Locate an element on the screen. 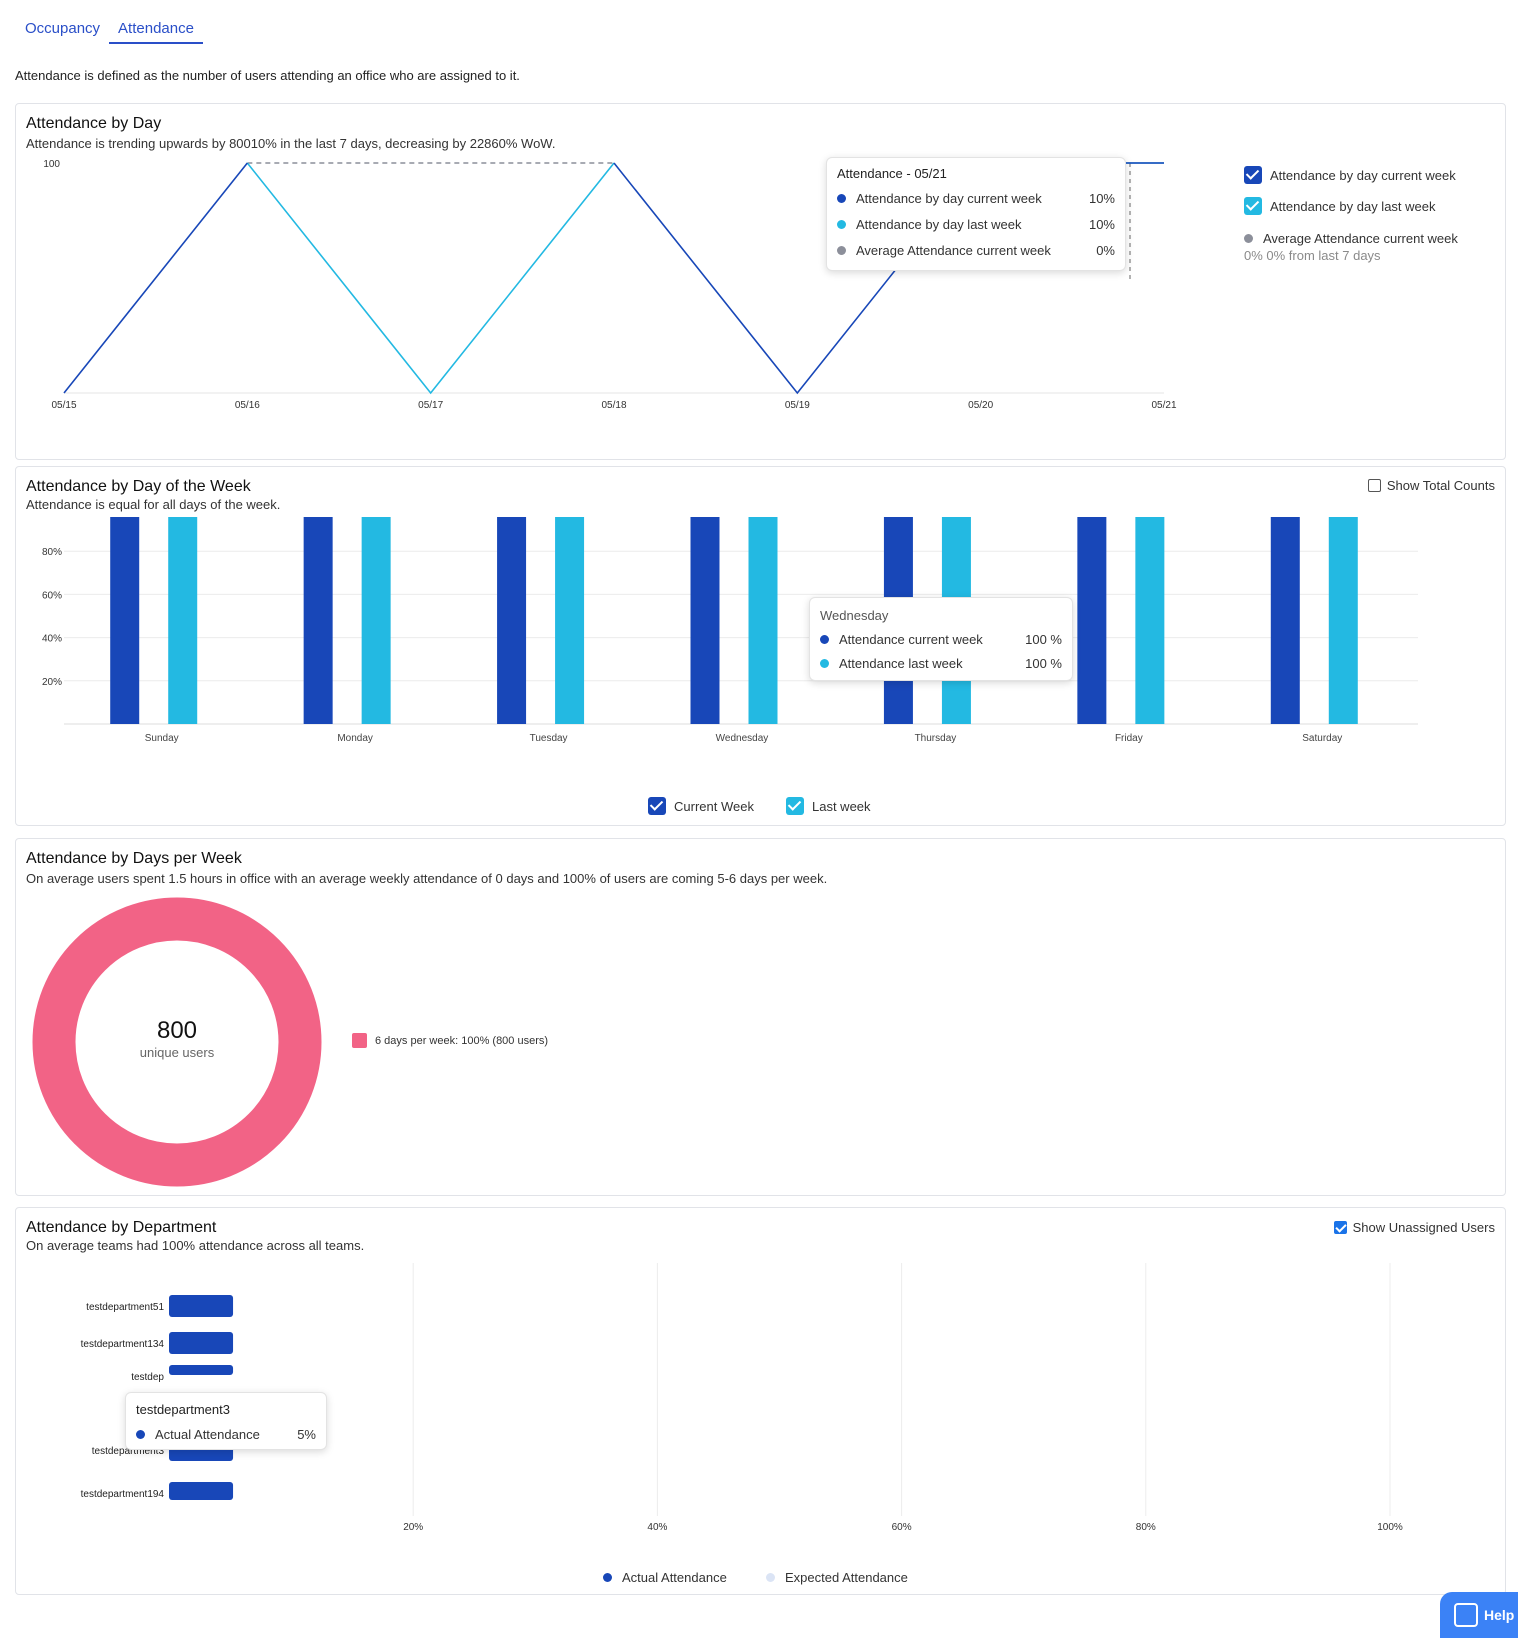  checkbox-icon is located at coordinates (1374, 485).